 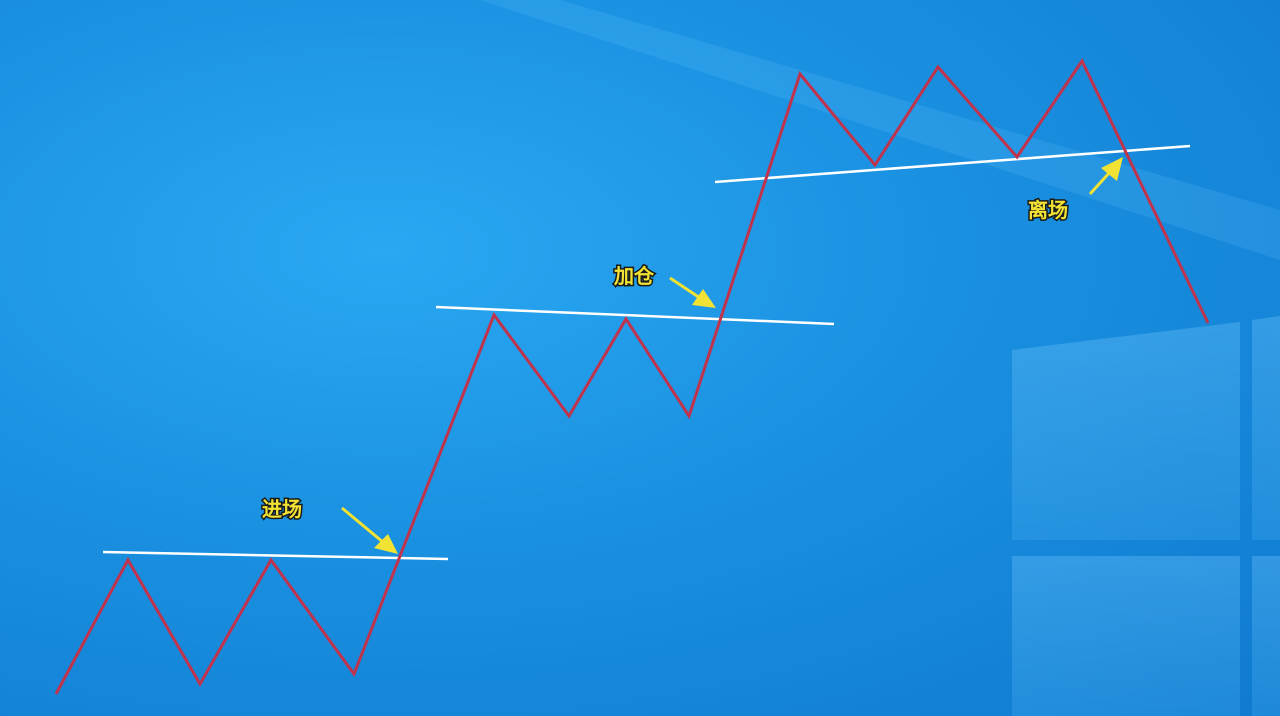 I want to click on exit-level-line, so click(x=952, y=164).